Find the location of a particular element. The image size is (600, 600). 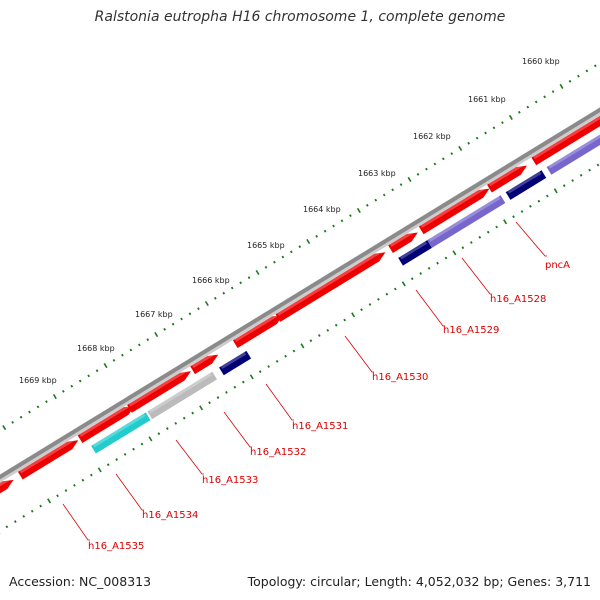

scale-label: 1667 kbp is located at coordinates (154, 314).